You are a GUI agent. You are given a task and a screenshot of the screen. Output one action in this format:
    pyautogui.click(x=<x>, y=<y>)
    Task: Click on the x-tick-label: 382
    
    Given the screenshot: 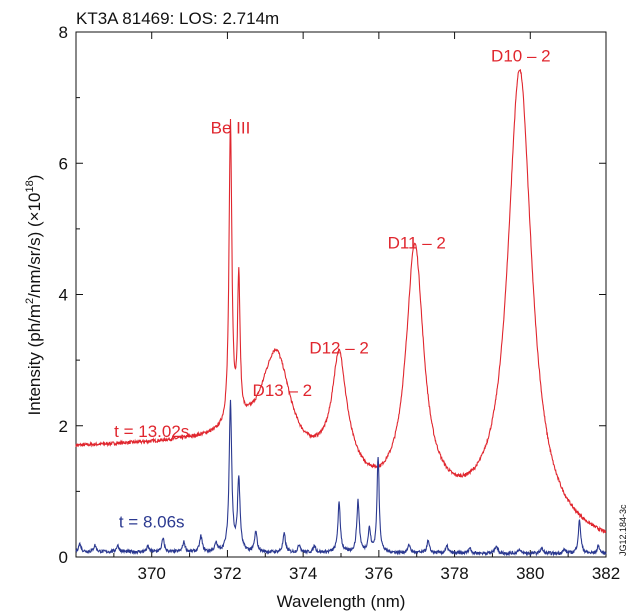 What is the action you would take?
    pyautogui.click(x=606, y=573)
    